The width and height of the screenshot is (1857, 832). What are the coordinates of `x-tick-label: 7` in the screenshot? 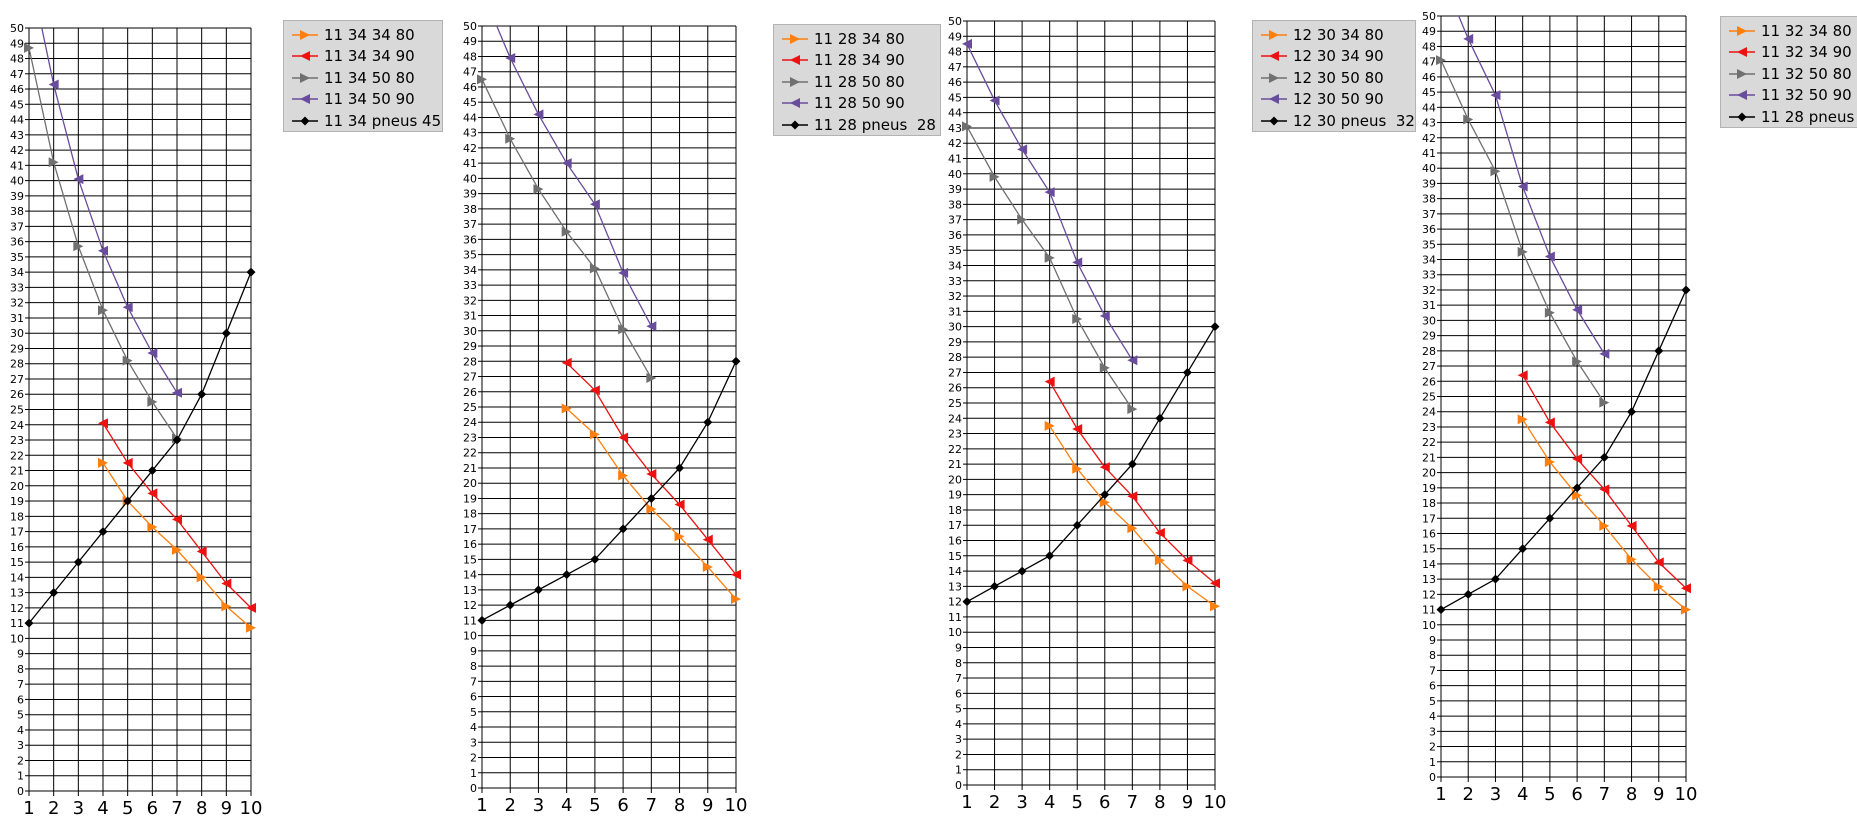 It's located at (1604, 794).